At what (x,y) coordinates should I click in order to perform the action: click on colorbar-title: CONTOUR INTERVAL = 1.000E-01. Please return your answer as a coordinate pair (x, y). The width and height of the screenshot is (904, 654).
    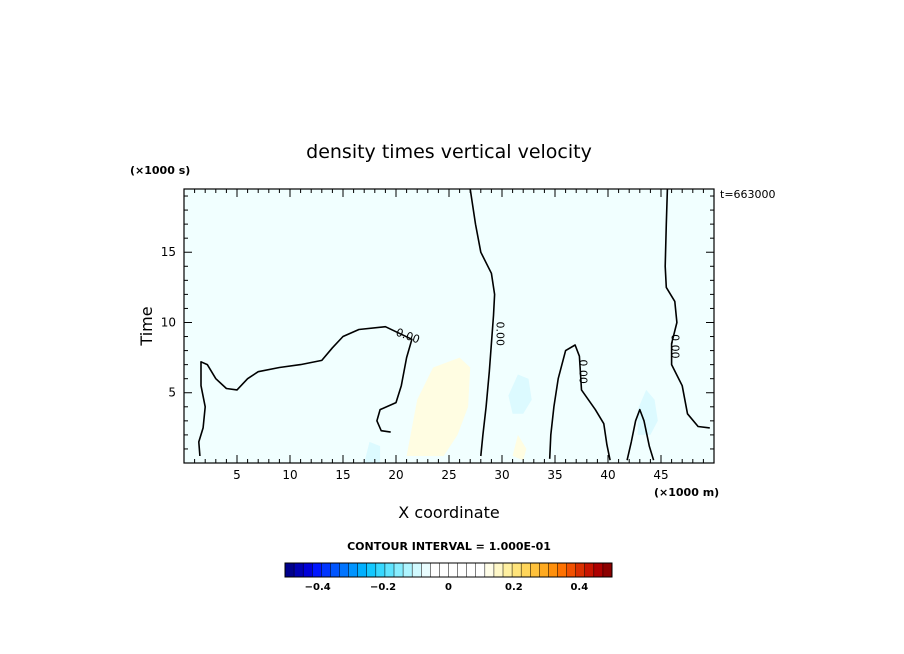
    Looking at the image, I should click on (449, 546).